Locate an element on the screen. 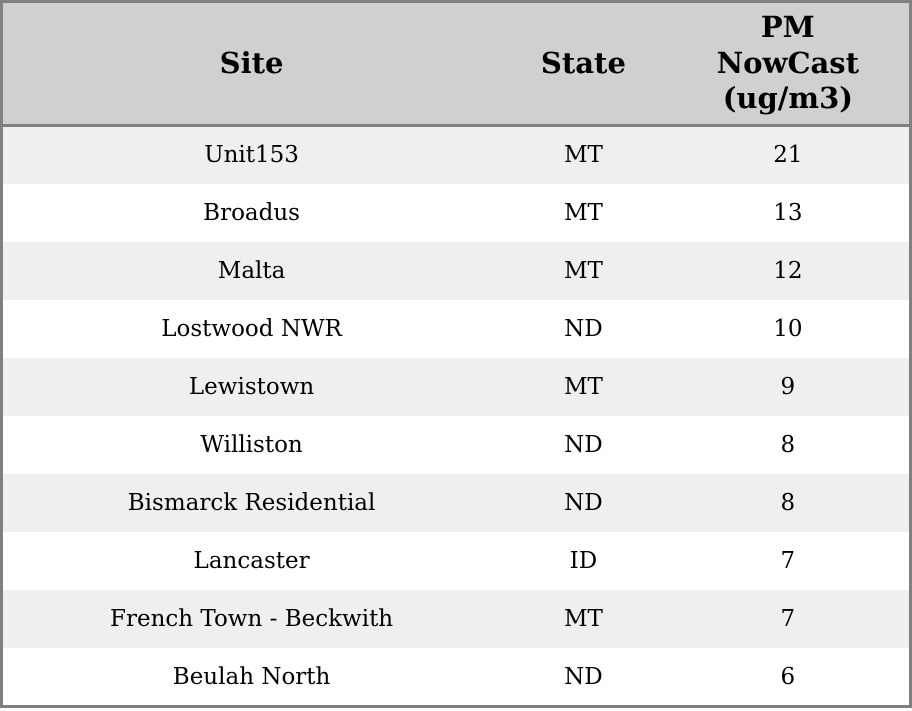 This screenshot has height=711, width=912. pm-nowcast-cell: 13 is located at coordinates (788, 212).